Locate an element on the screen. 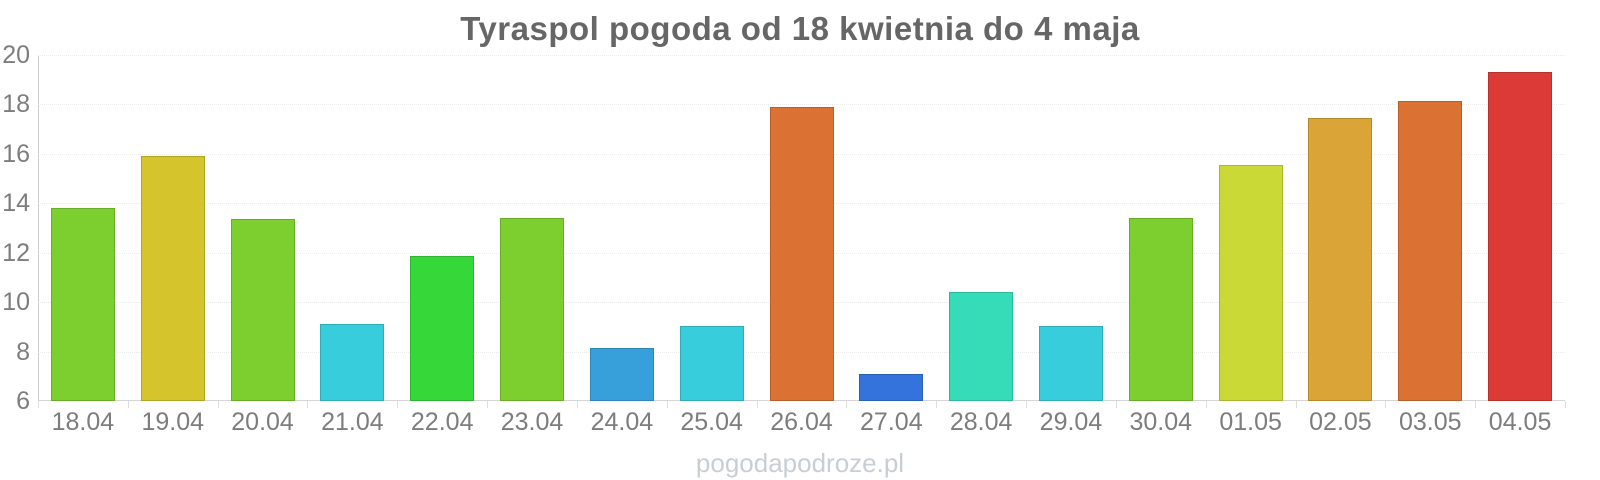  bar-19.04 is located at coordinates (172, 278).